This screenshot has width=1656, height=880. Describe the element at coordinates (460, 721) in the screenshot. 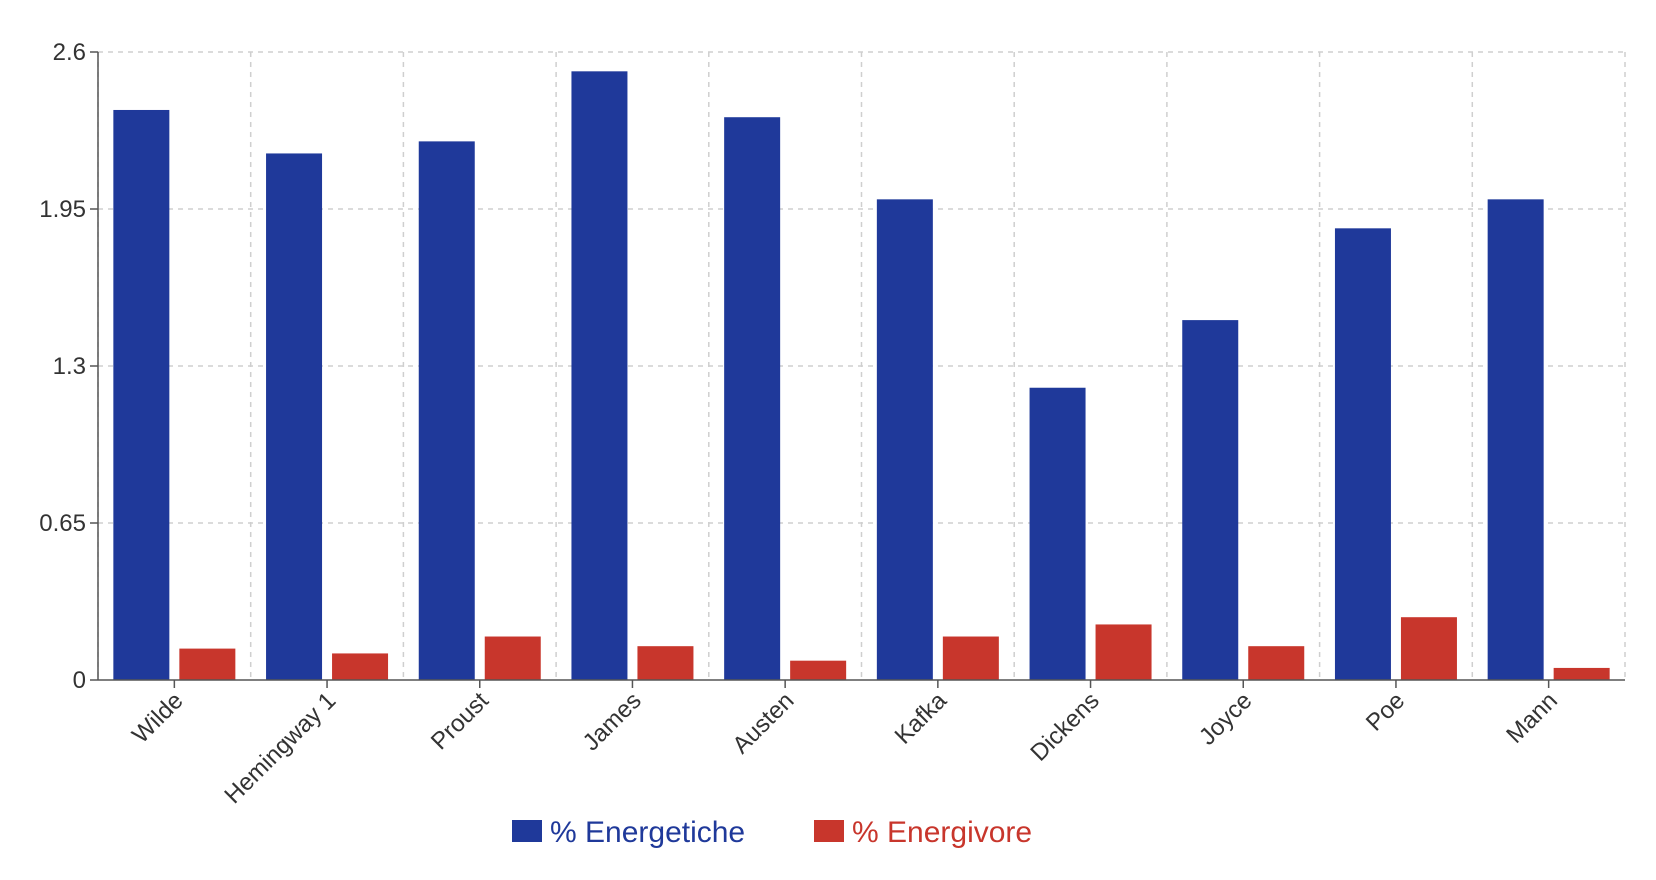

I see `x-tick-label: Proust` at that location.